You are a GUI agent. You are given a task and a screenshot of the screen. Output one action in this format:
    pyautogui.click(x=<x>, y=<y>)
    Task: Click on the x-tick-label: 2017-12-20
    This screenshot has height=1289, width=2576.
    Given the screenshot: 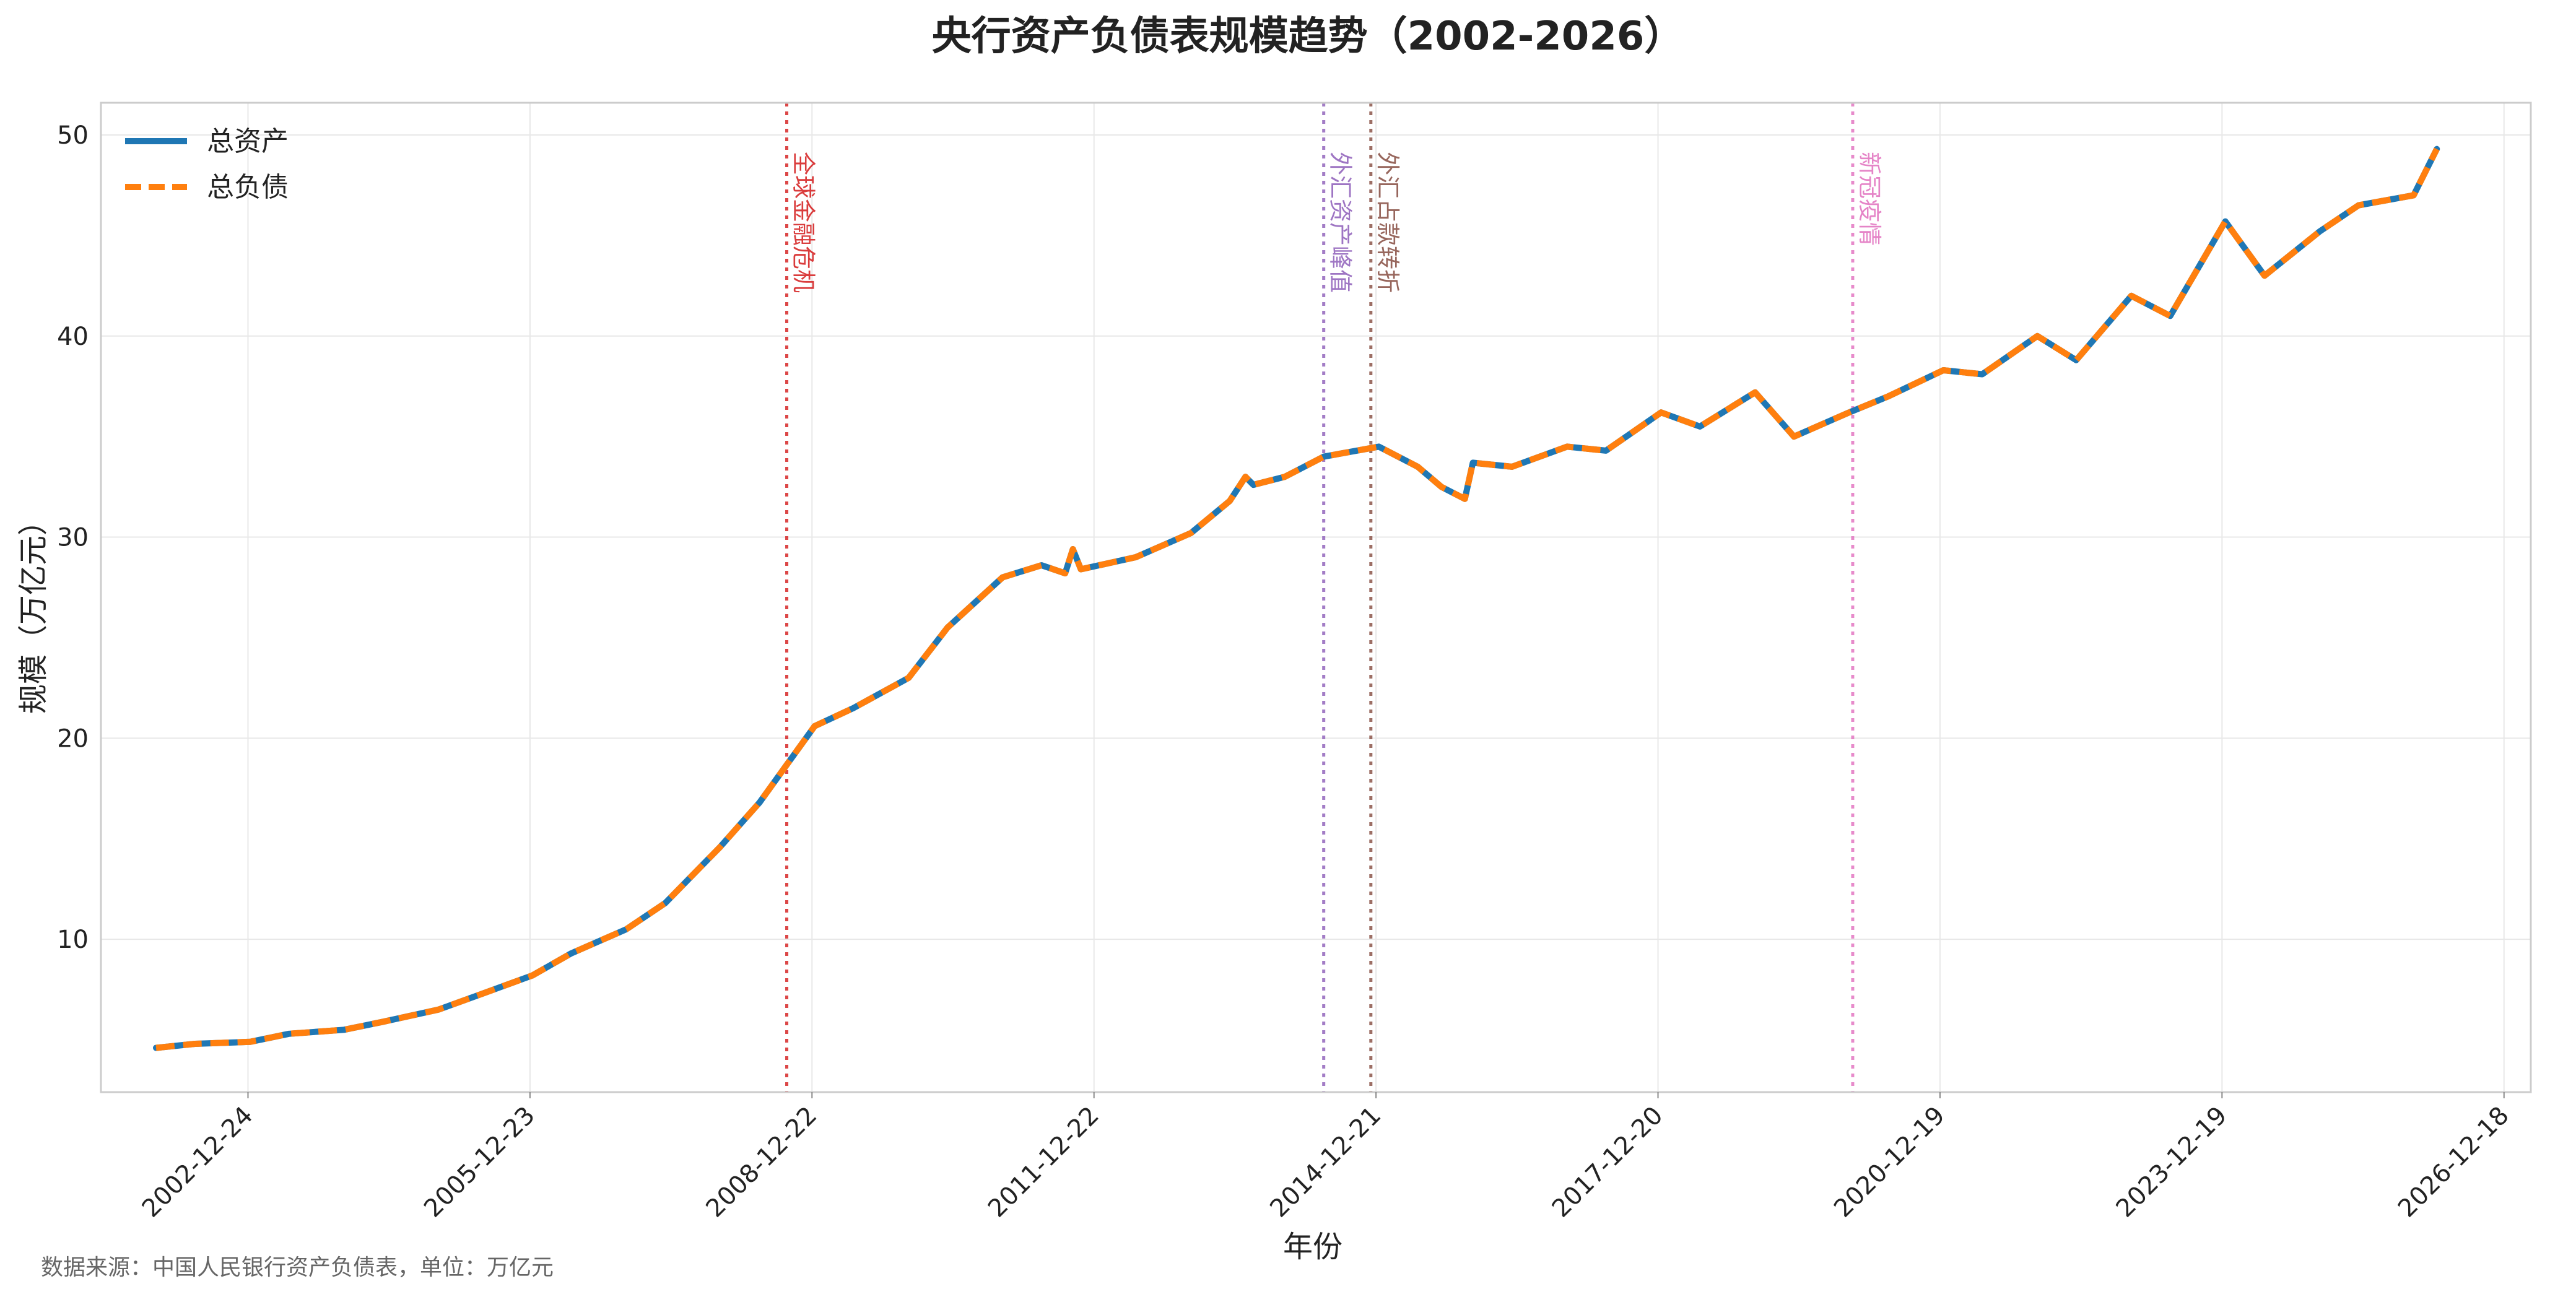 What is the action you would take?
    pyautogui.click(x=1608, y=1162)
    